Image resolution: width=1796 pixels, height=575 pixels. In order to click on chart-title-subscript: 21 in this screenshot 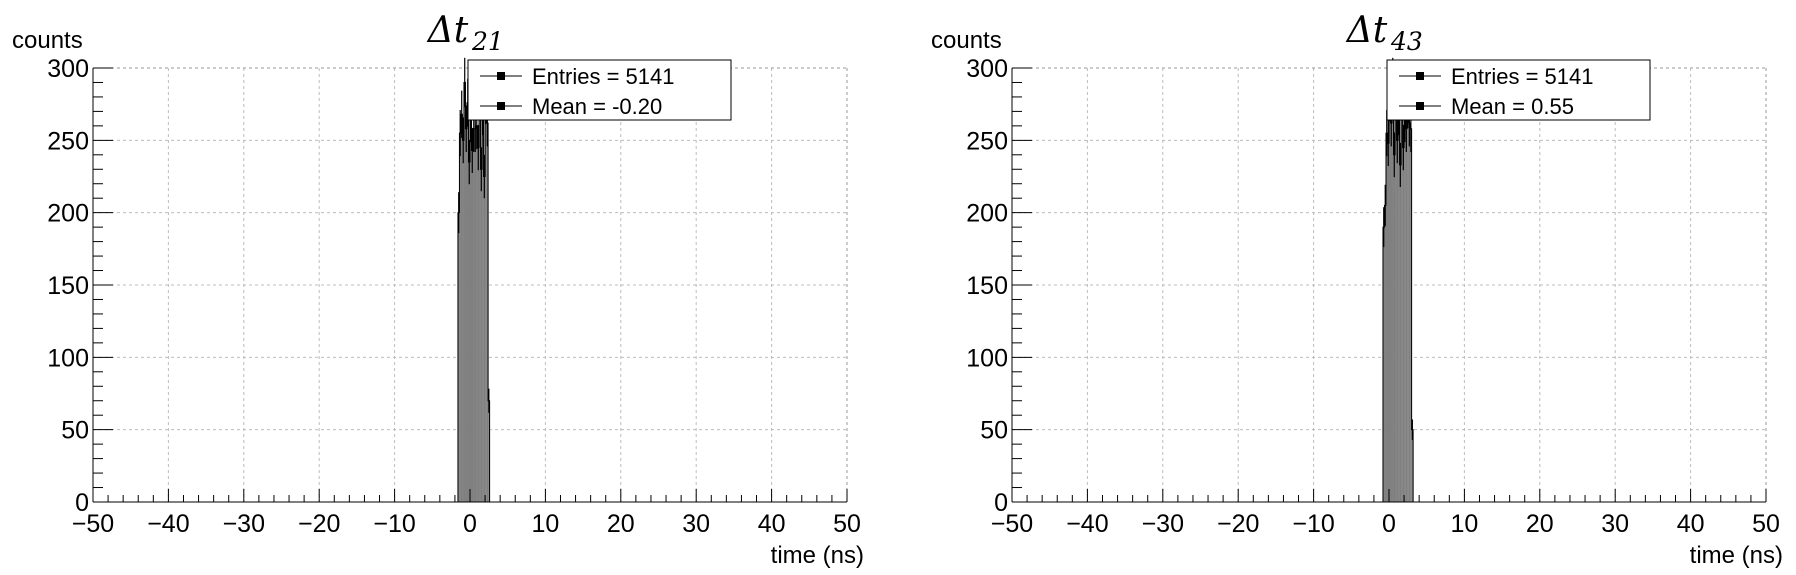, I will do `click(487, 41)`.